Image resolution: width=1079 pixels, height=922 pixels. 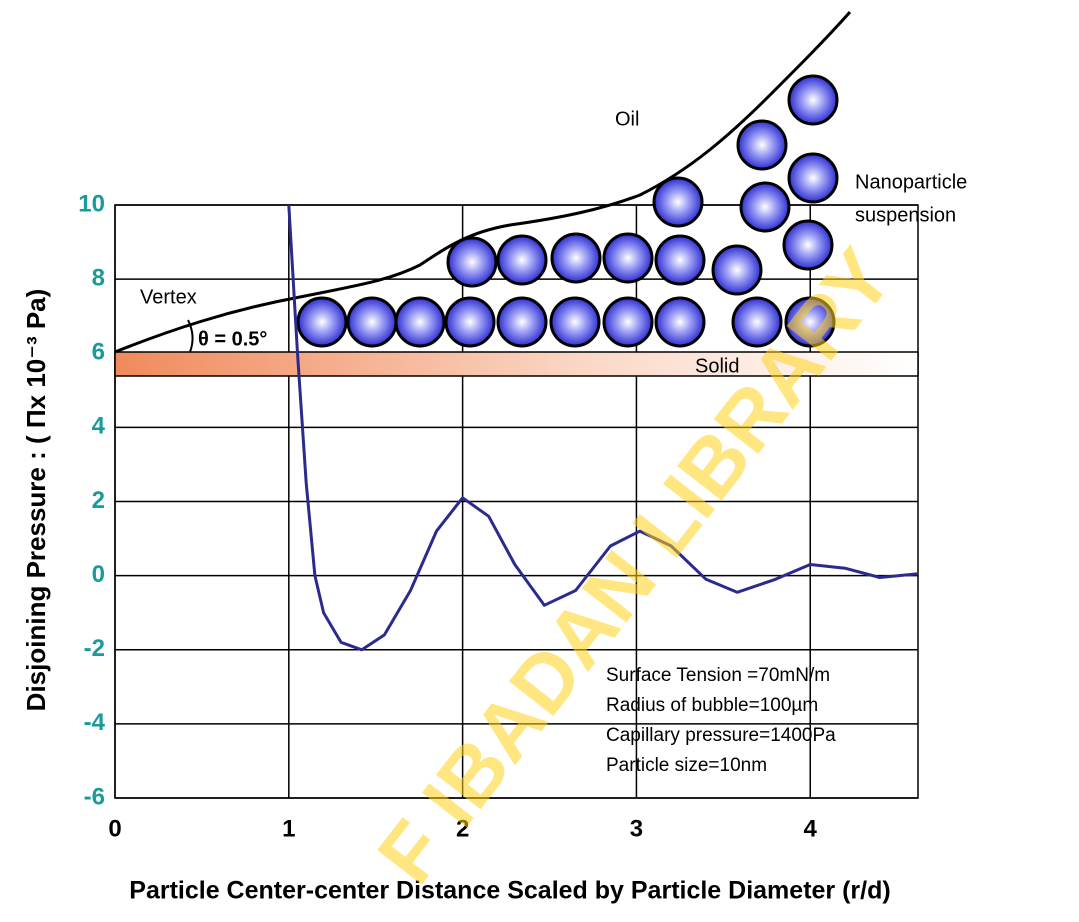 What do you see at coordinates (91, 203) in the screenshot?
I see `y-tick-label: 10` at bounding box center [91, 203].